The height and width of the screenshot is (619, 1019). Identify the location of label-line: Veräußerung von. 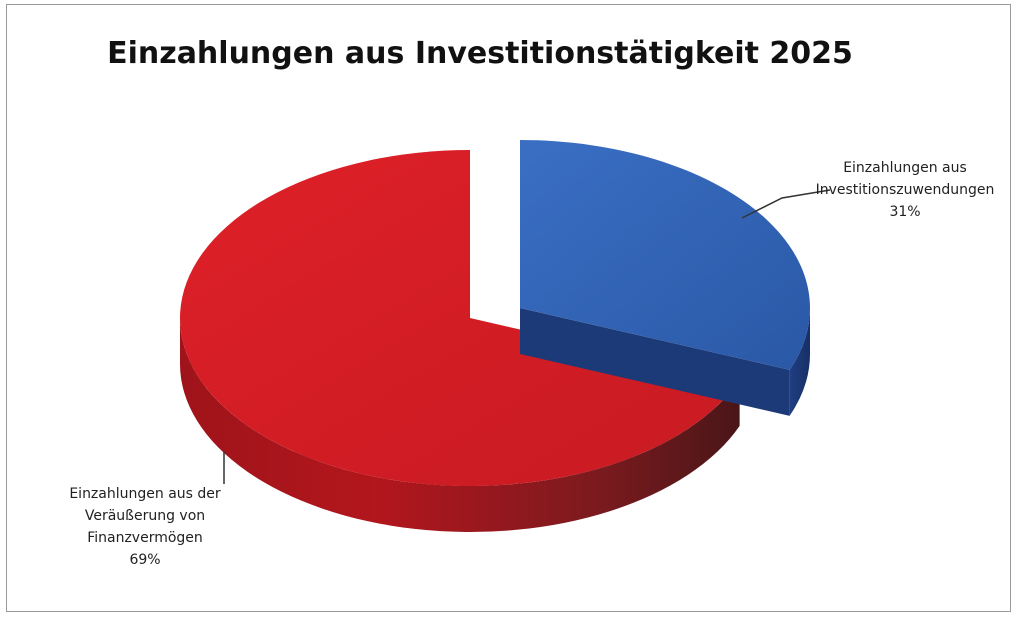
(145, 516).